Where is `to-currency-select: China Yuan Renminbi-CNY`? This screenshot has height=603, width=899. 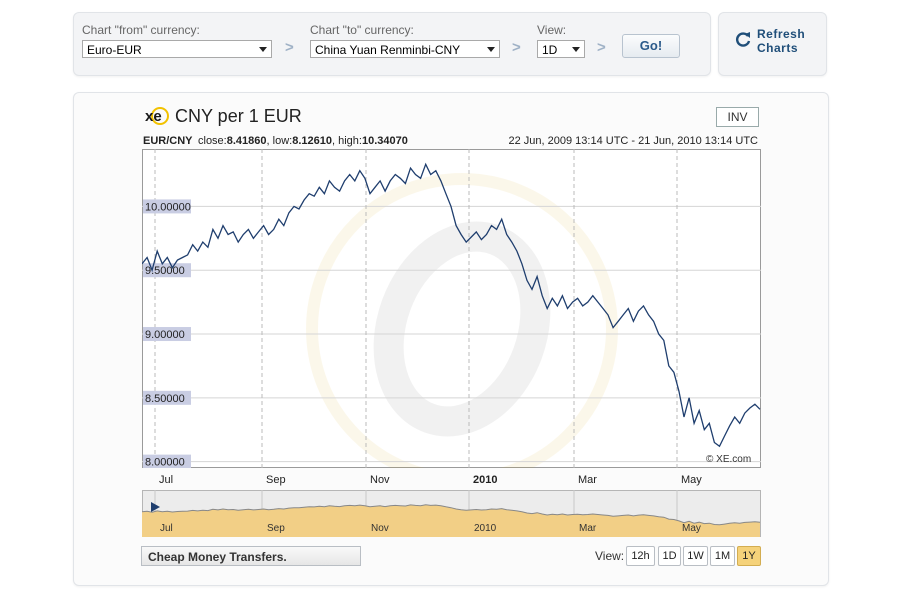
to-currency-select: China Yuan Renminbi-CNY is located at coordinates (405, 49).